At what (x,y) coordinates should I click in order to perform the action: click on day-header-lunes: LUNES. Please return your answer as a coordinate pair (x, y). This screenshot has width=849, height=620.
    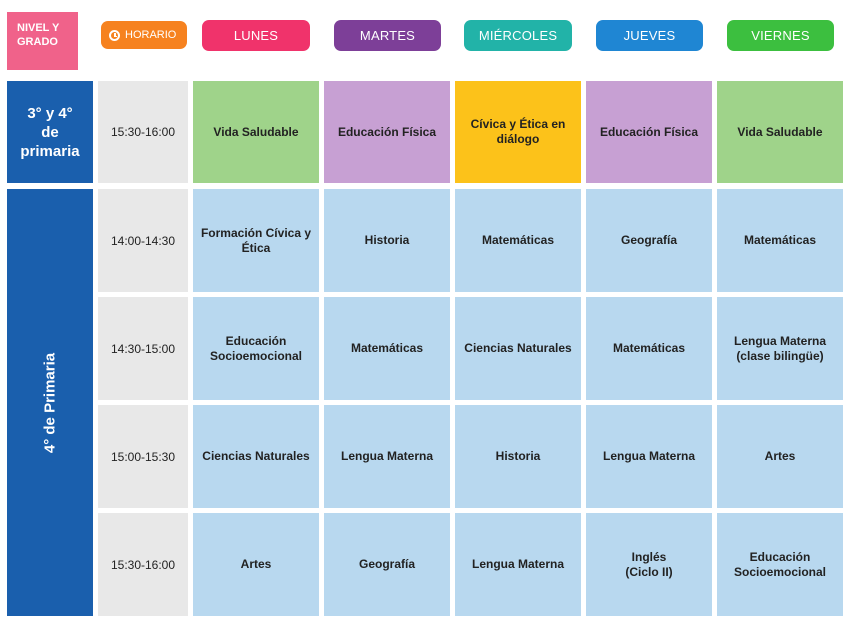
    Looking at the image, I should click on (256, 35).